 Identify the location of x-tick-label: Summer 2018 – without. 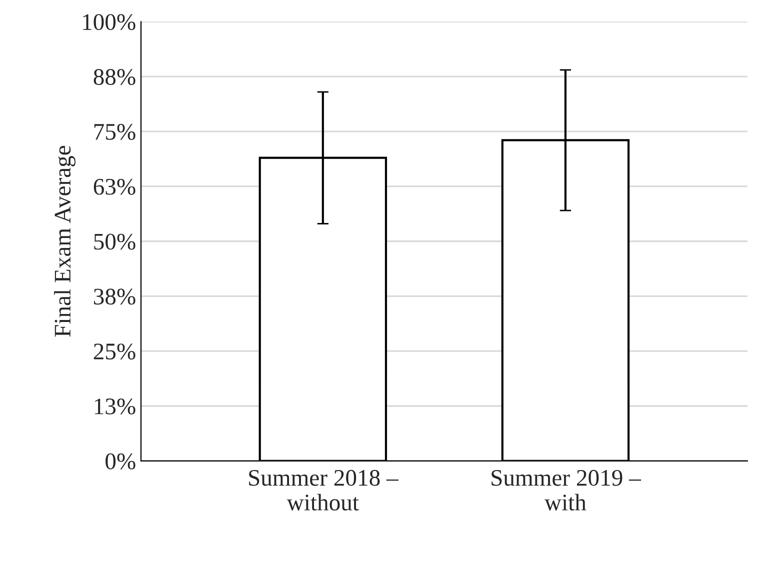
(323, 490).